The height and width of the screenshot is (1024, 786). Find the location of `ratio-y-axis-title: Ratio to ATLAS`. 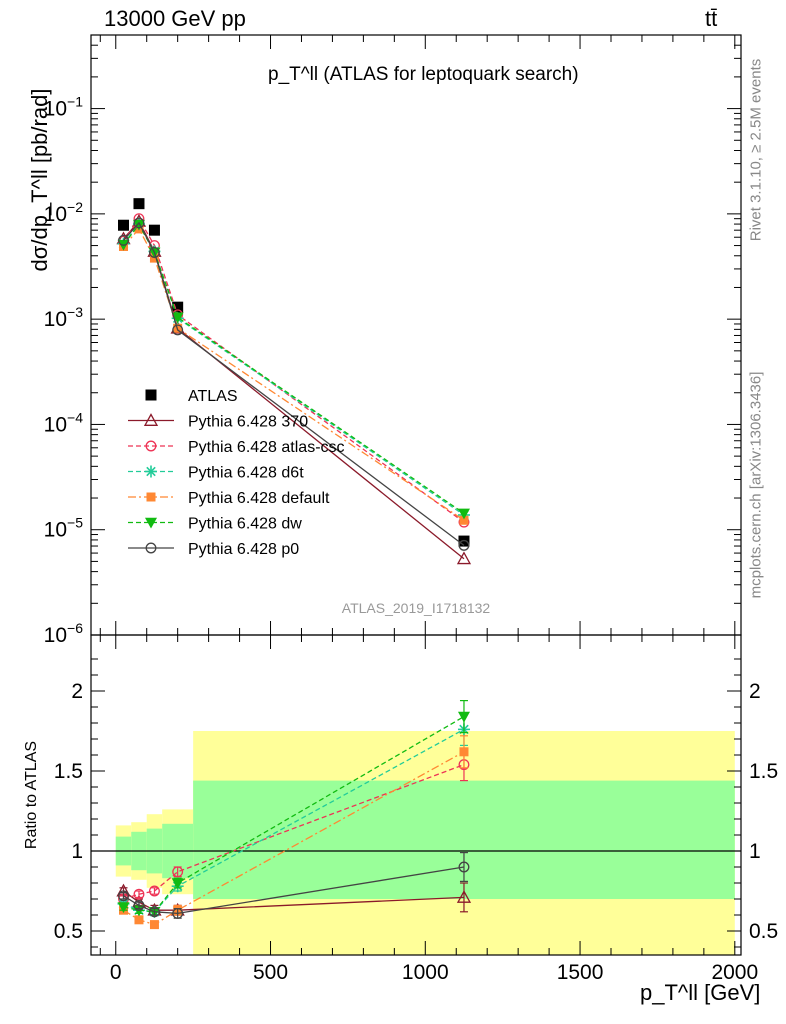

ratio-y-axis-title: Ratio to ATLAS is located at coordinates (31, 795).